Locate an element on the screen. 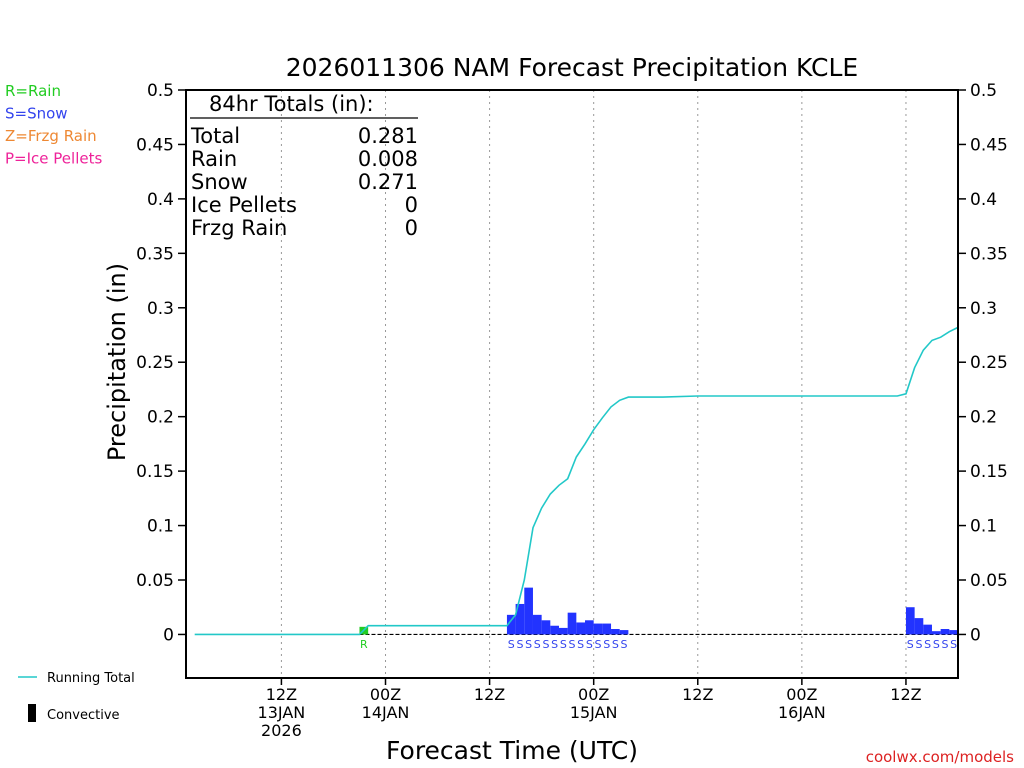 The width and height of the screenshot is (1024, 768). x-tick-label: 15JAN is located at coordinates (594, 712).